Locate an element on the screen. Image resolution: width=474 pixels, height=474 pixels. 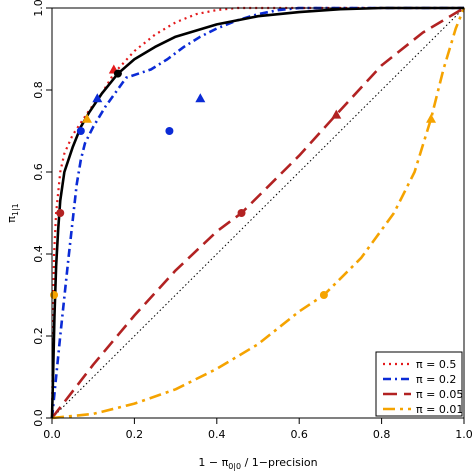
legend-box is located at coordinates (419, 384).